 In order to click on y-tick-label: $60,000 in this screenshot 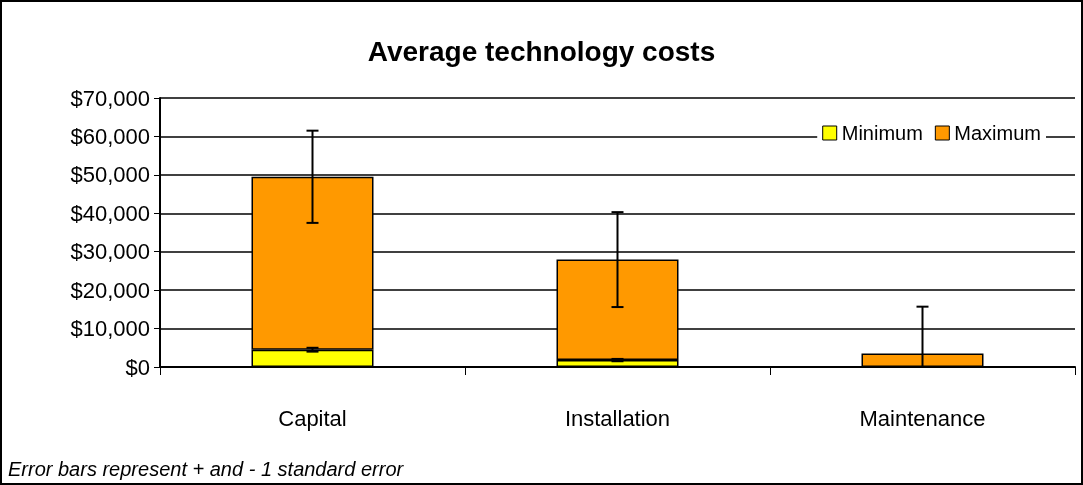, I will do `click(110, 136)`.